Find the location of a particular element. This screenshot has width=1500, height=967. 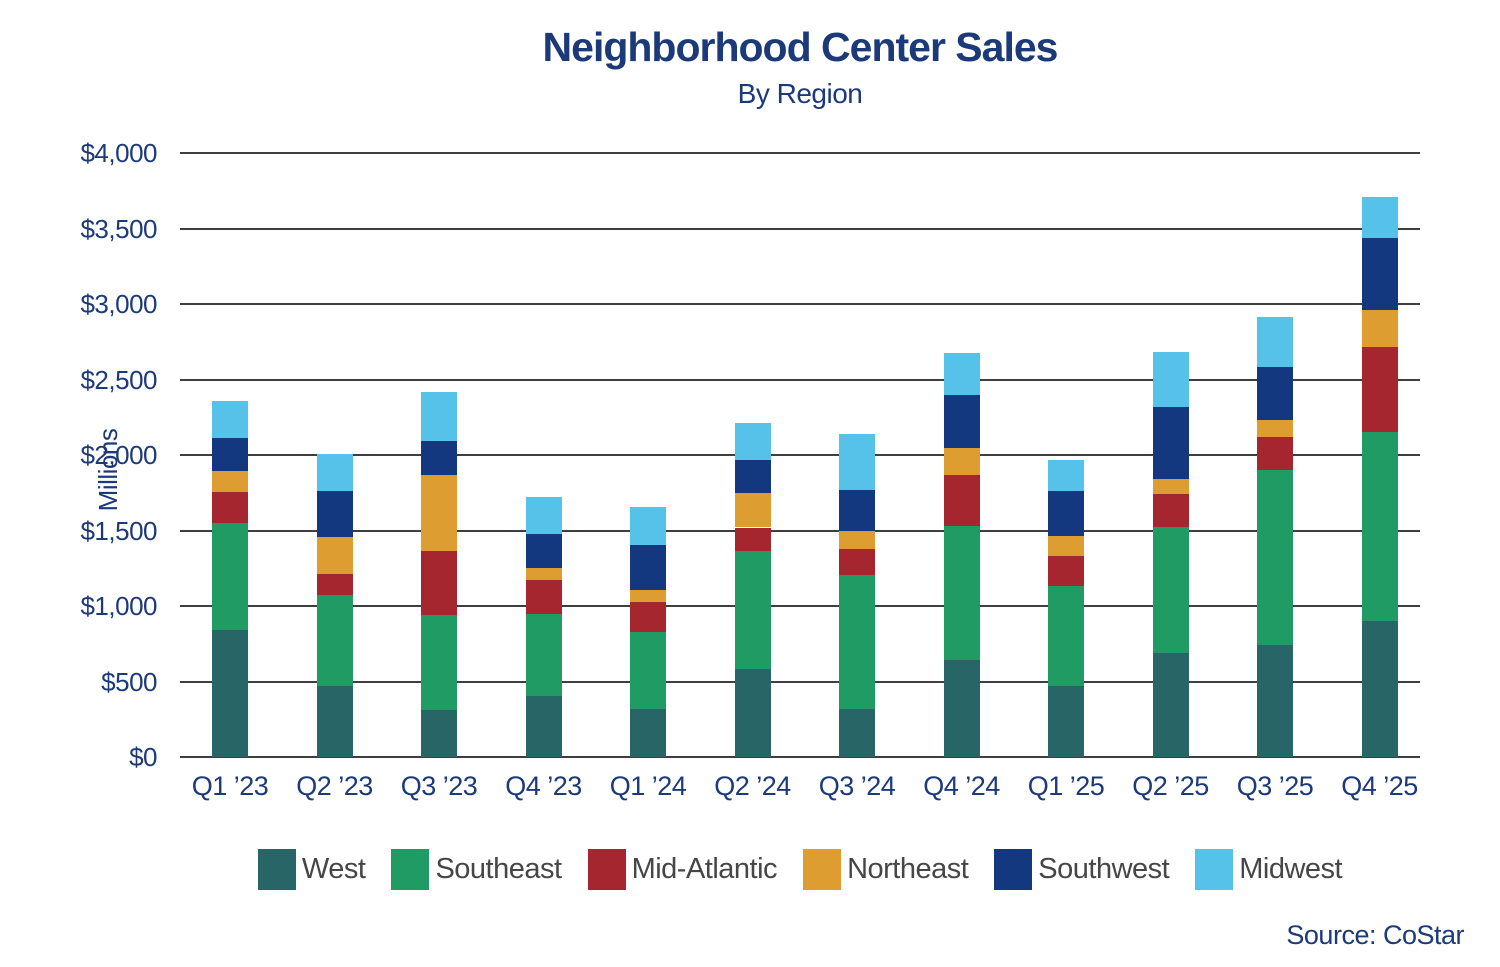

y-tick-label: $4,000 is located at coordinates (118, 153).